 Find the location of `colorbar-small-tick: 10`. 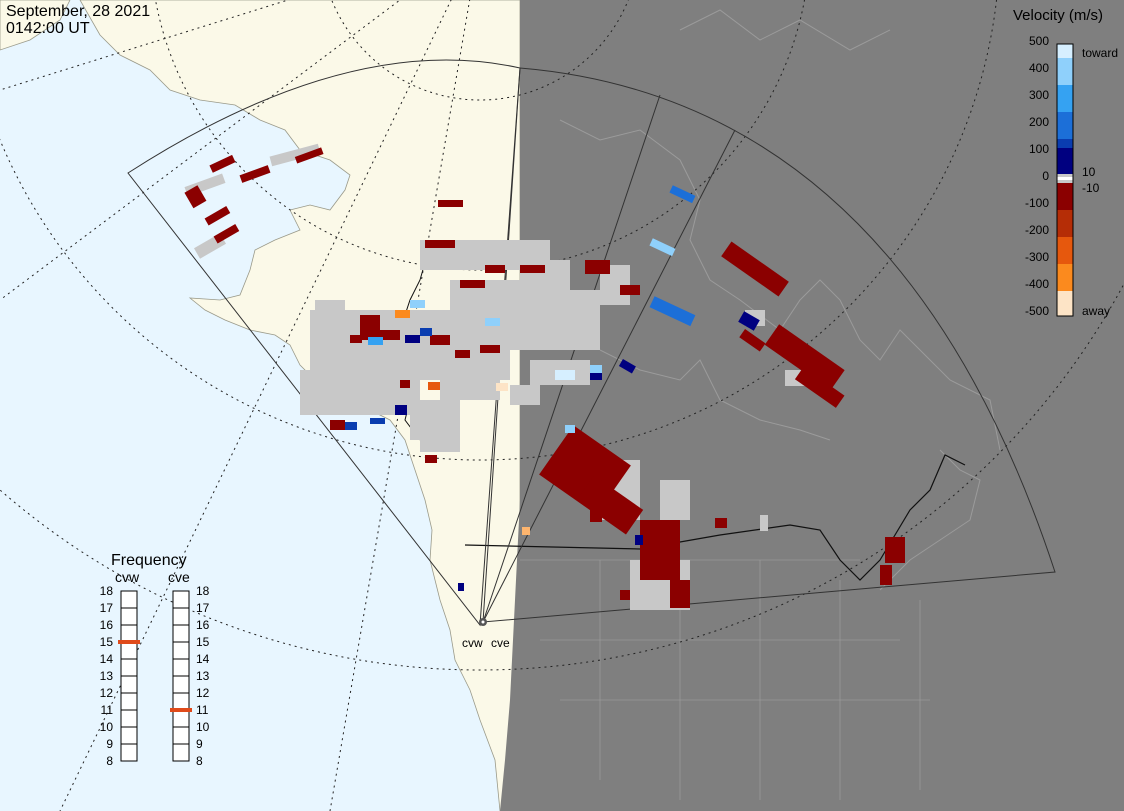

colorbar-small-tick: 10 is located at coordinates (1089, 172).